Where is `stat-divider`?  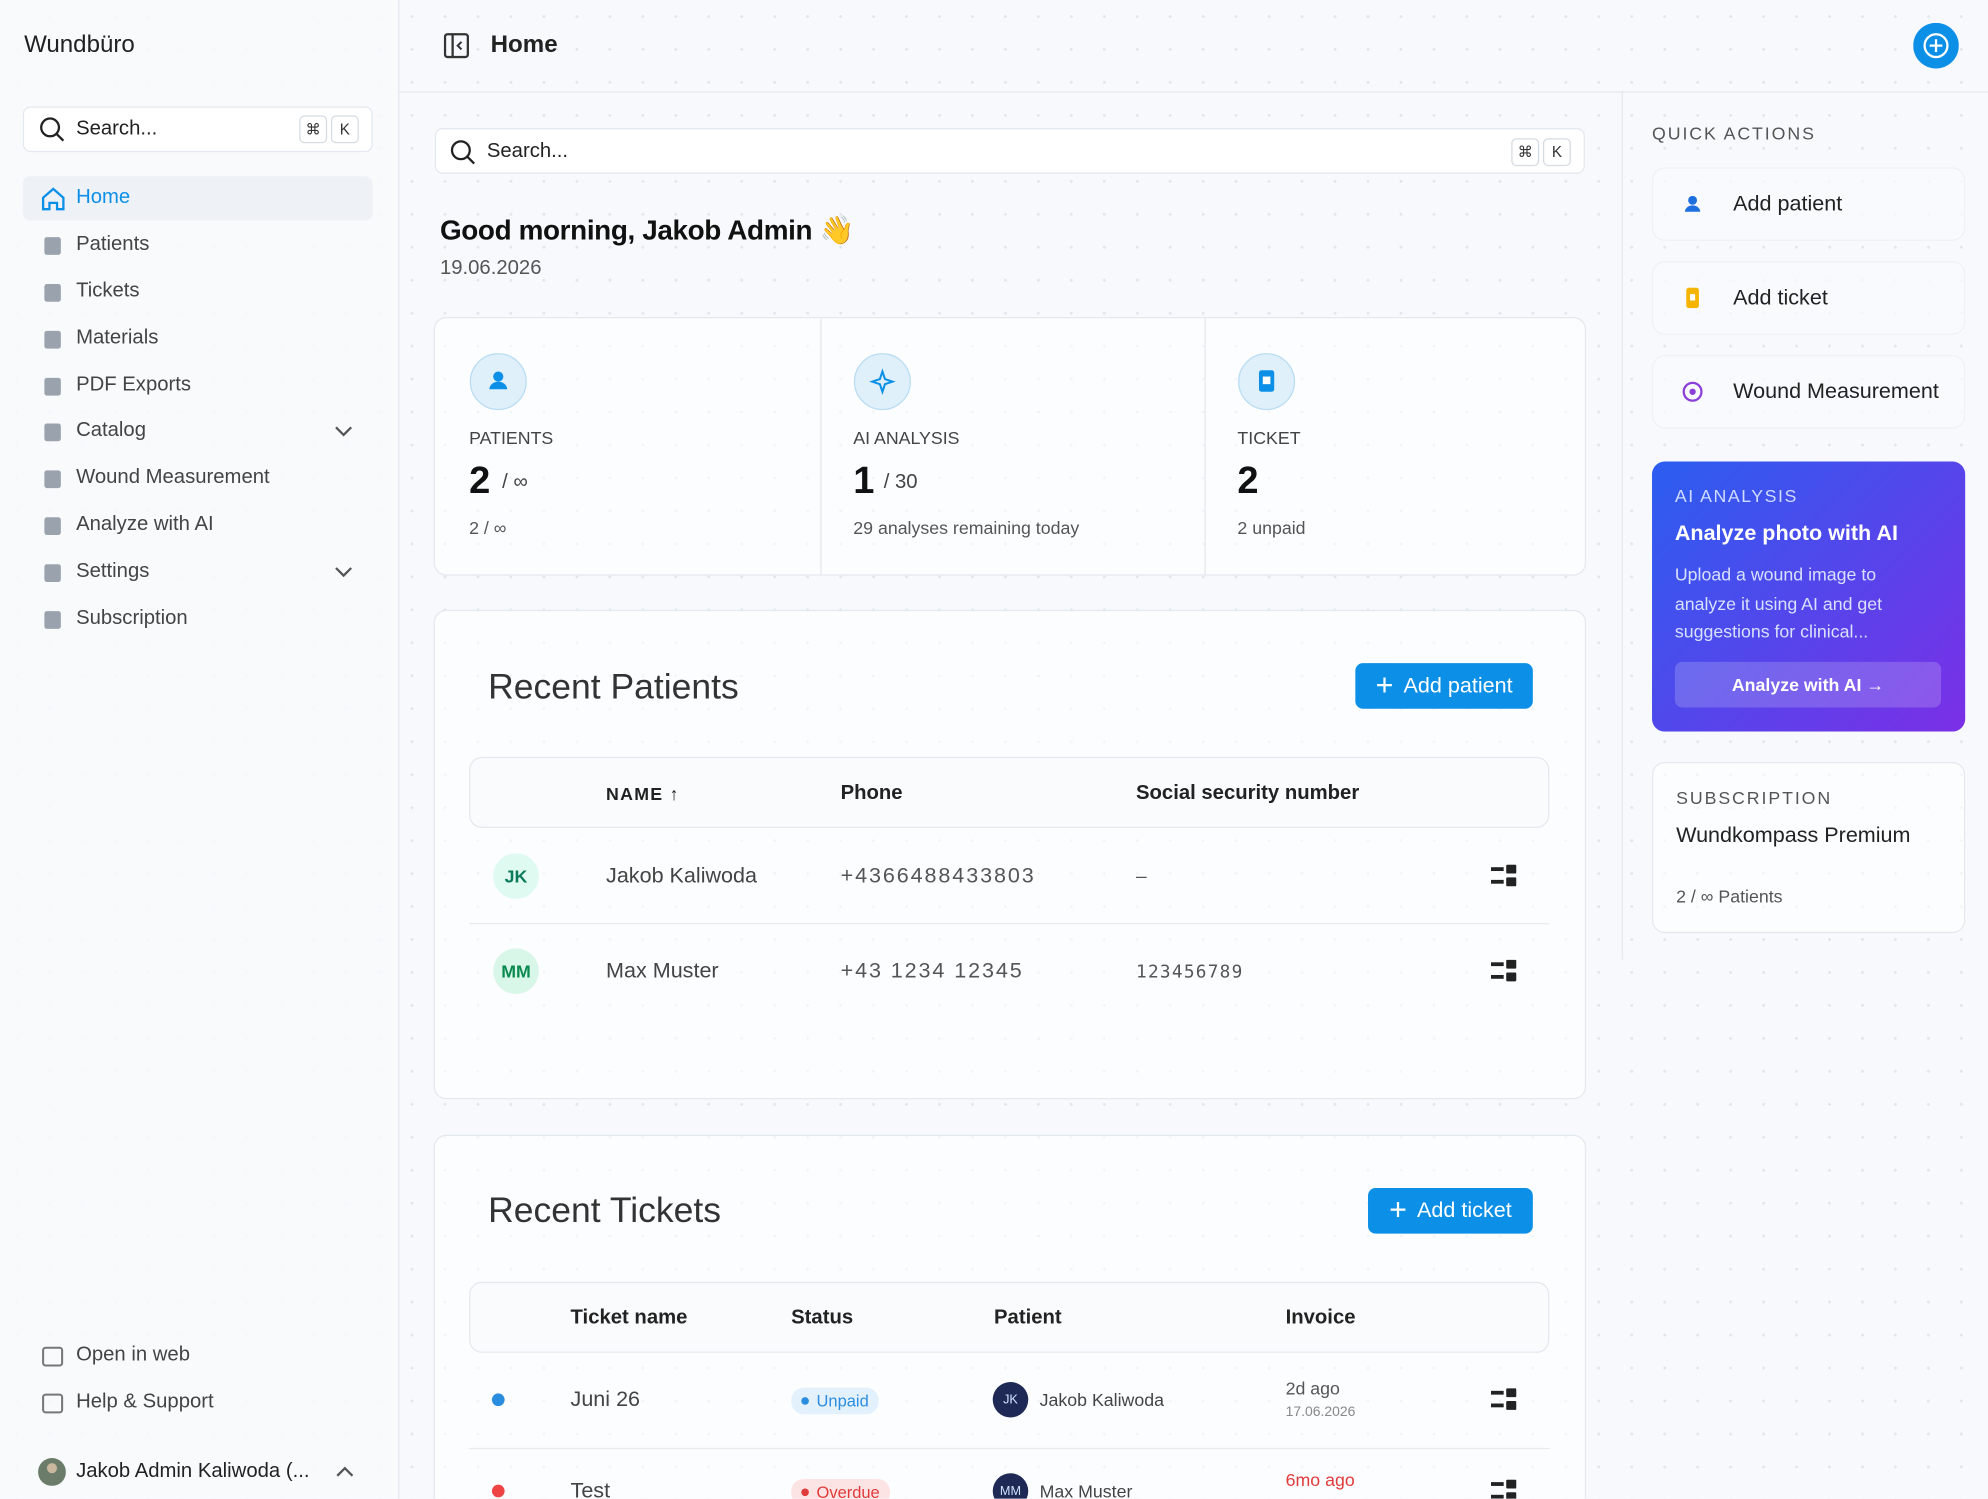
stat-divider is located at coordinates (1205, 446).